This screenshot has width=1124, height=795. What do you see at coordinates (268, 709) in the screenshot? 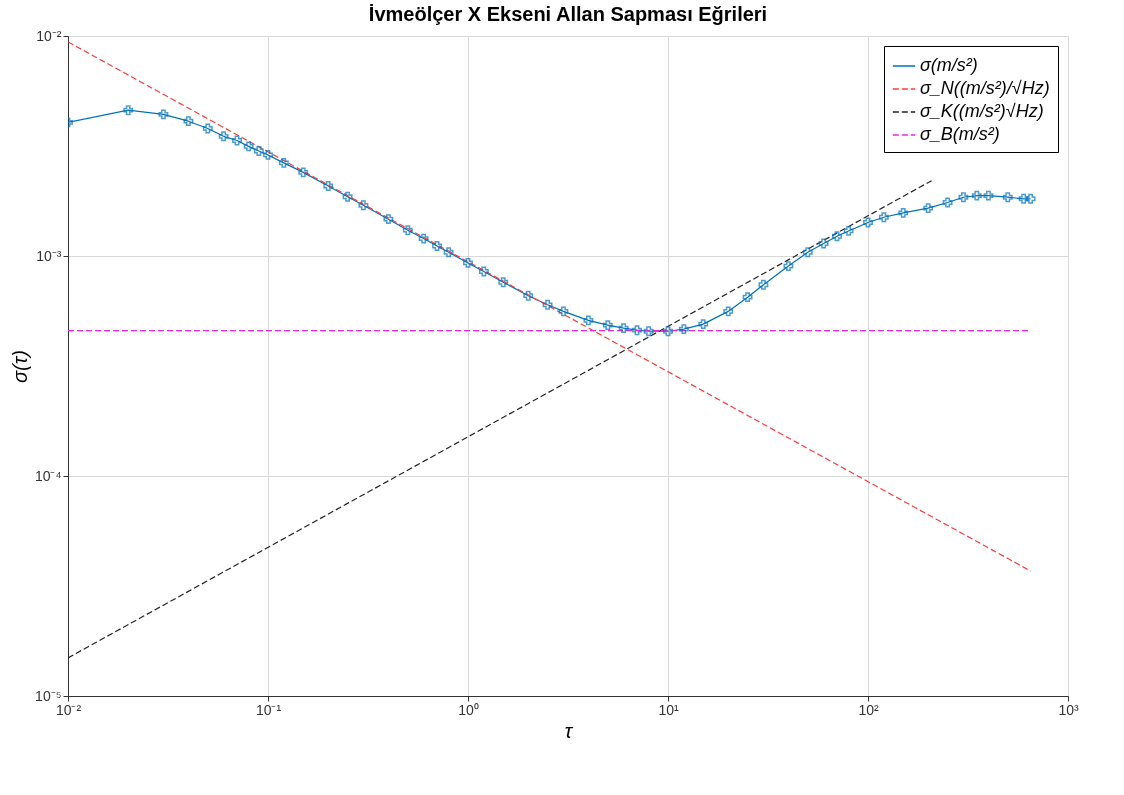
I see `x-tick-label: 10⁻¹` at bounding box center [268, 709].